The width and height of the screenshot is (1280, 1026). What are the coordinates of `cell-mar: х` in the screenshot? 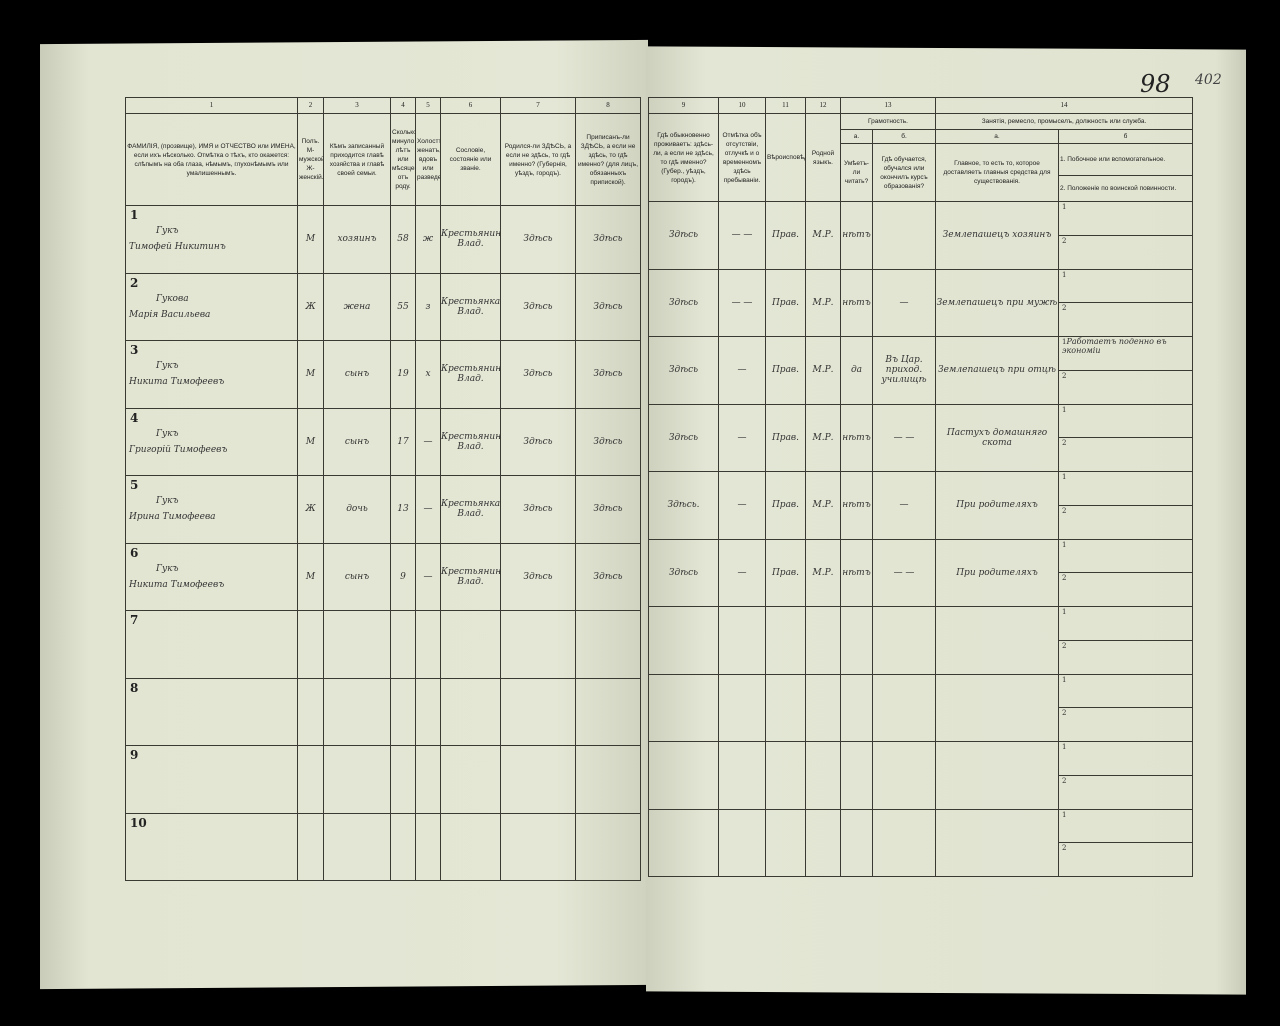 It's located at (428, 374).